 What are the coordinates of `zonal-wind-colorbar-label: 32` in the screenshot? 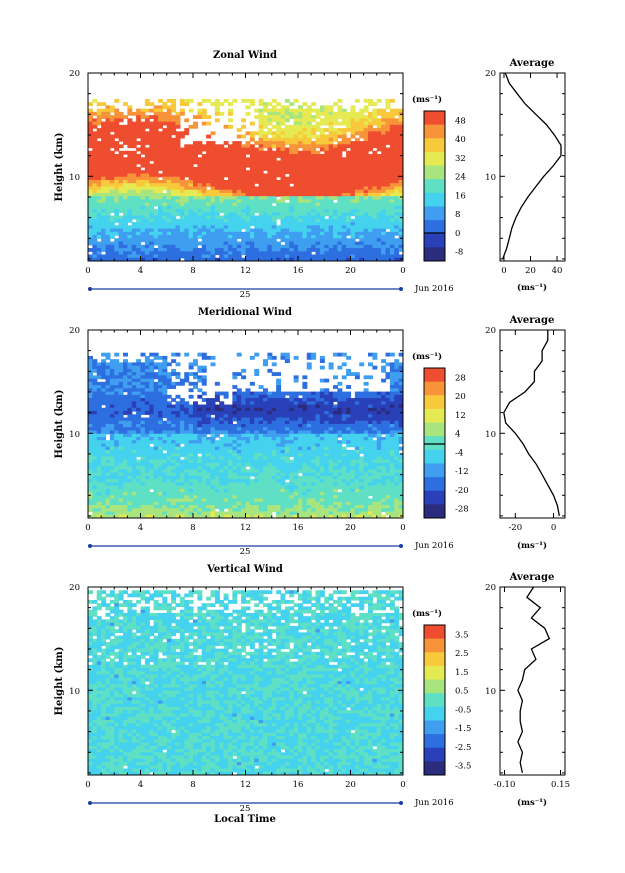 It's located at (460, 159).